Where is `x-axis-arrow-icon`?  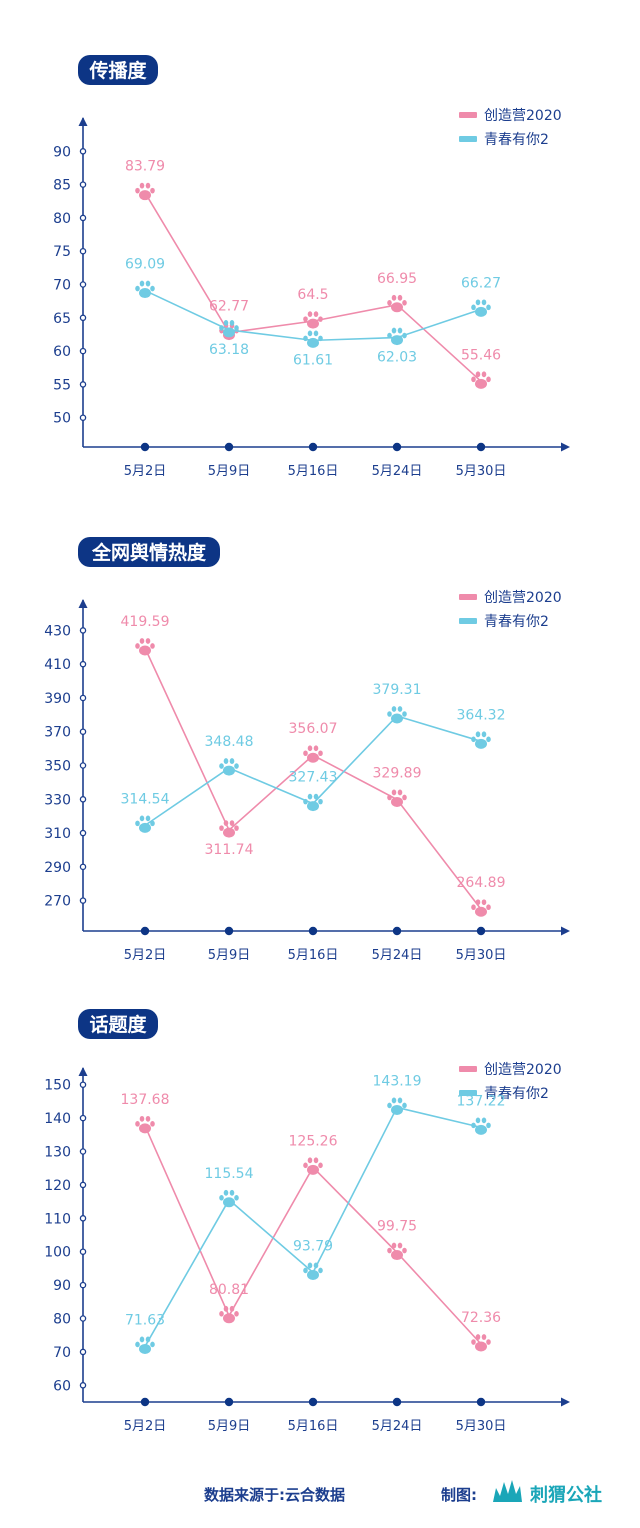
x-axis-arrow-icon is located at coordinates (565, 447).